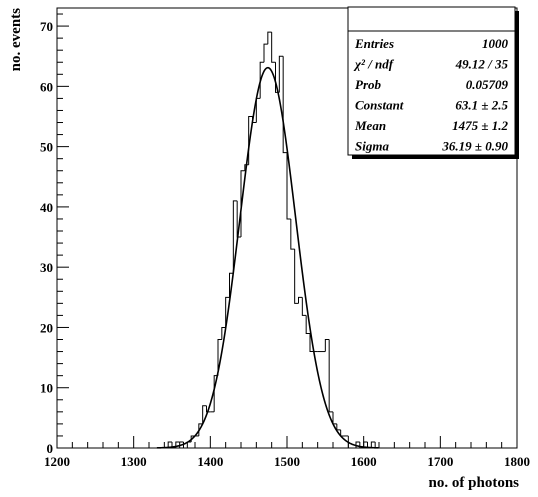 This screenshot has width=538, height=497. Describe the element at coordinates (50, 448) in the screenshot. I see `y-tick-label: 0` at that location.